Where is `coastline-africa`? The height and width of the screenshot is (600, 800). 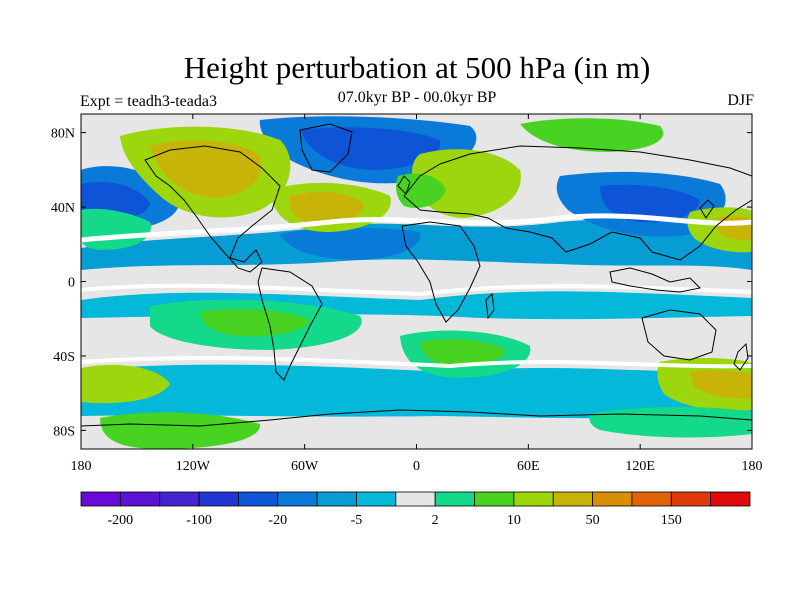
coastline-africa is located at coordinates (441, 272).